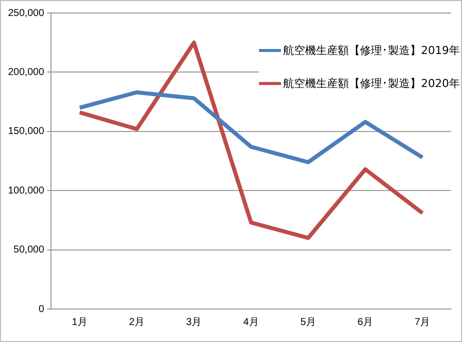  I want to click on x-tick-label: 3月, so click(194, 322).